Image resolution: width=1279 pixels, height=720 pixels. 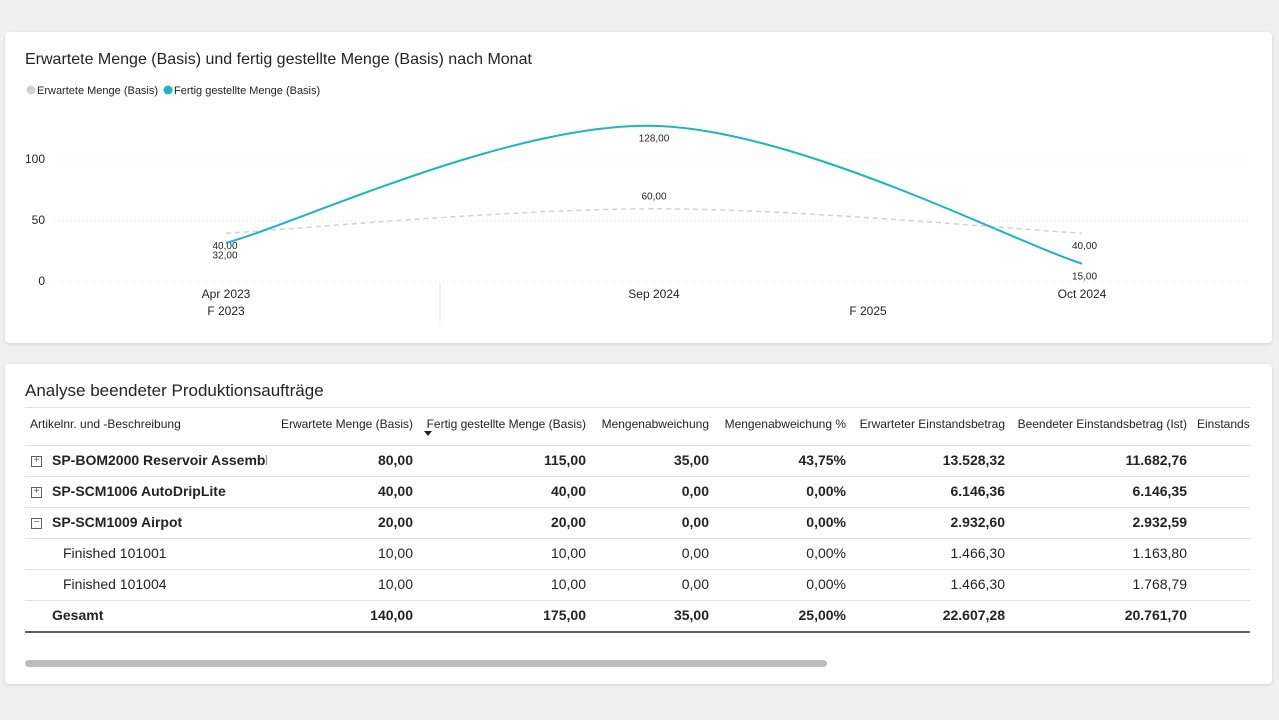 I want to click on cell-value: 6.146,35, so click(x=1160, y=491).